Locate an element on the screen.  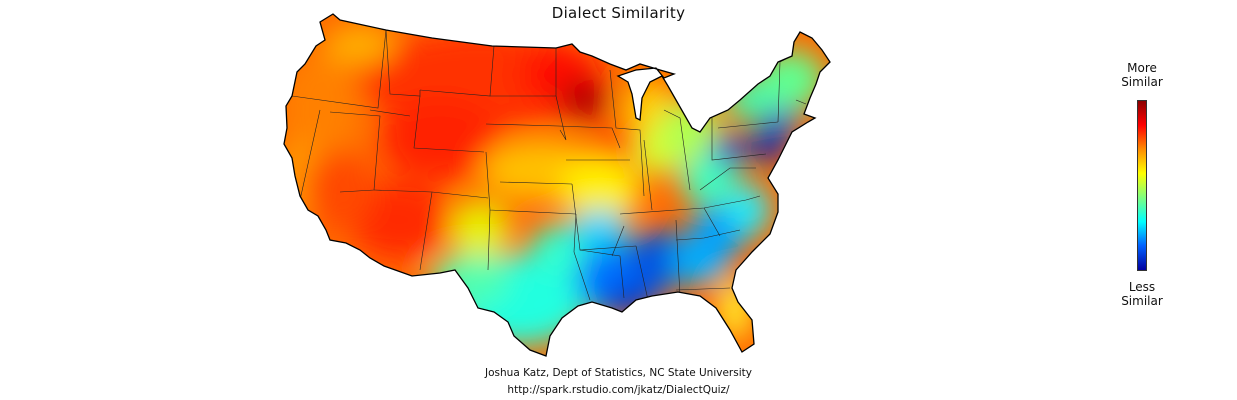
map-title: Dialect Similarity is located at coordinates (618, 13).